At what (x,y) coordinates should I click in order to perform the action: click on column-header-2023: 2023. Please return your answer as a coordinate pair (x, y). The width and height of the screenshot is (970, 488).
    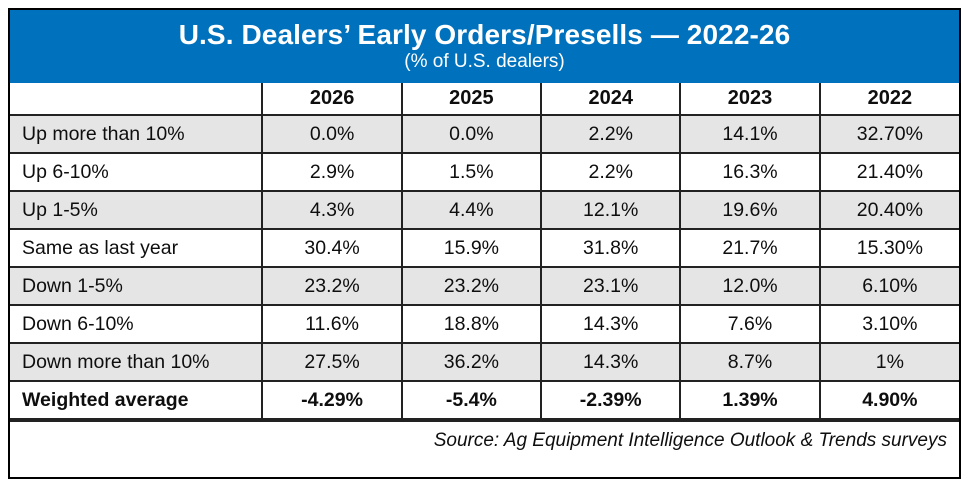
    Looking at the image, I should click on (750, 100).